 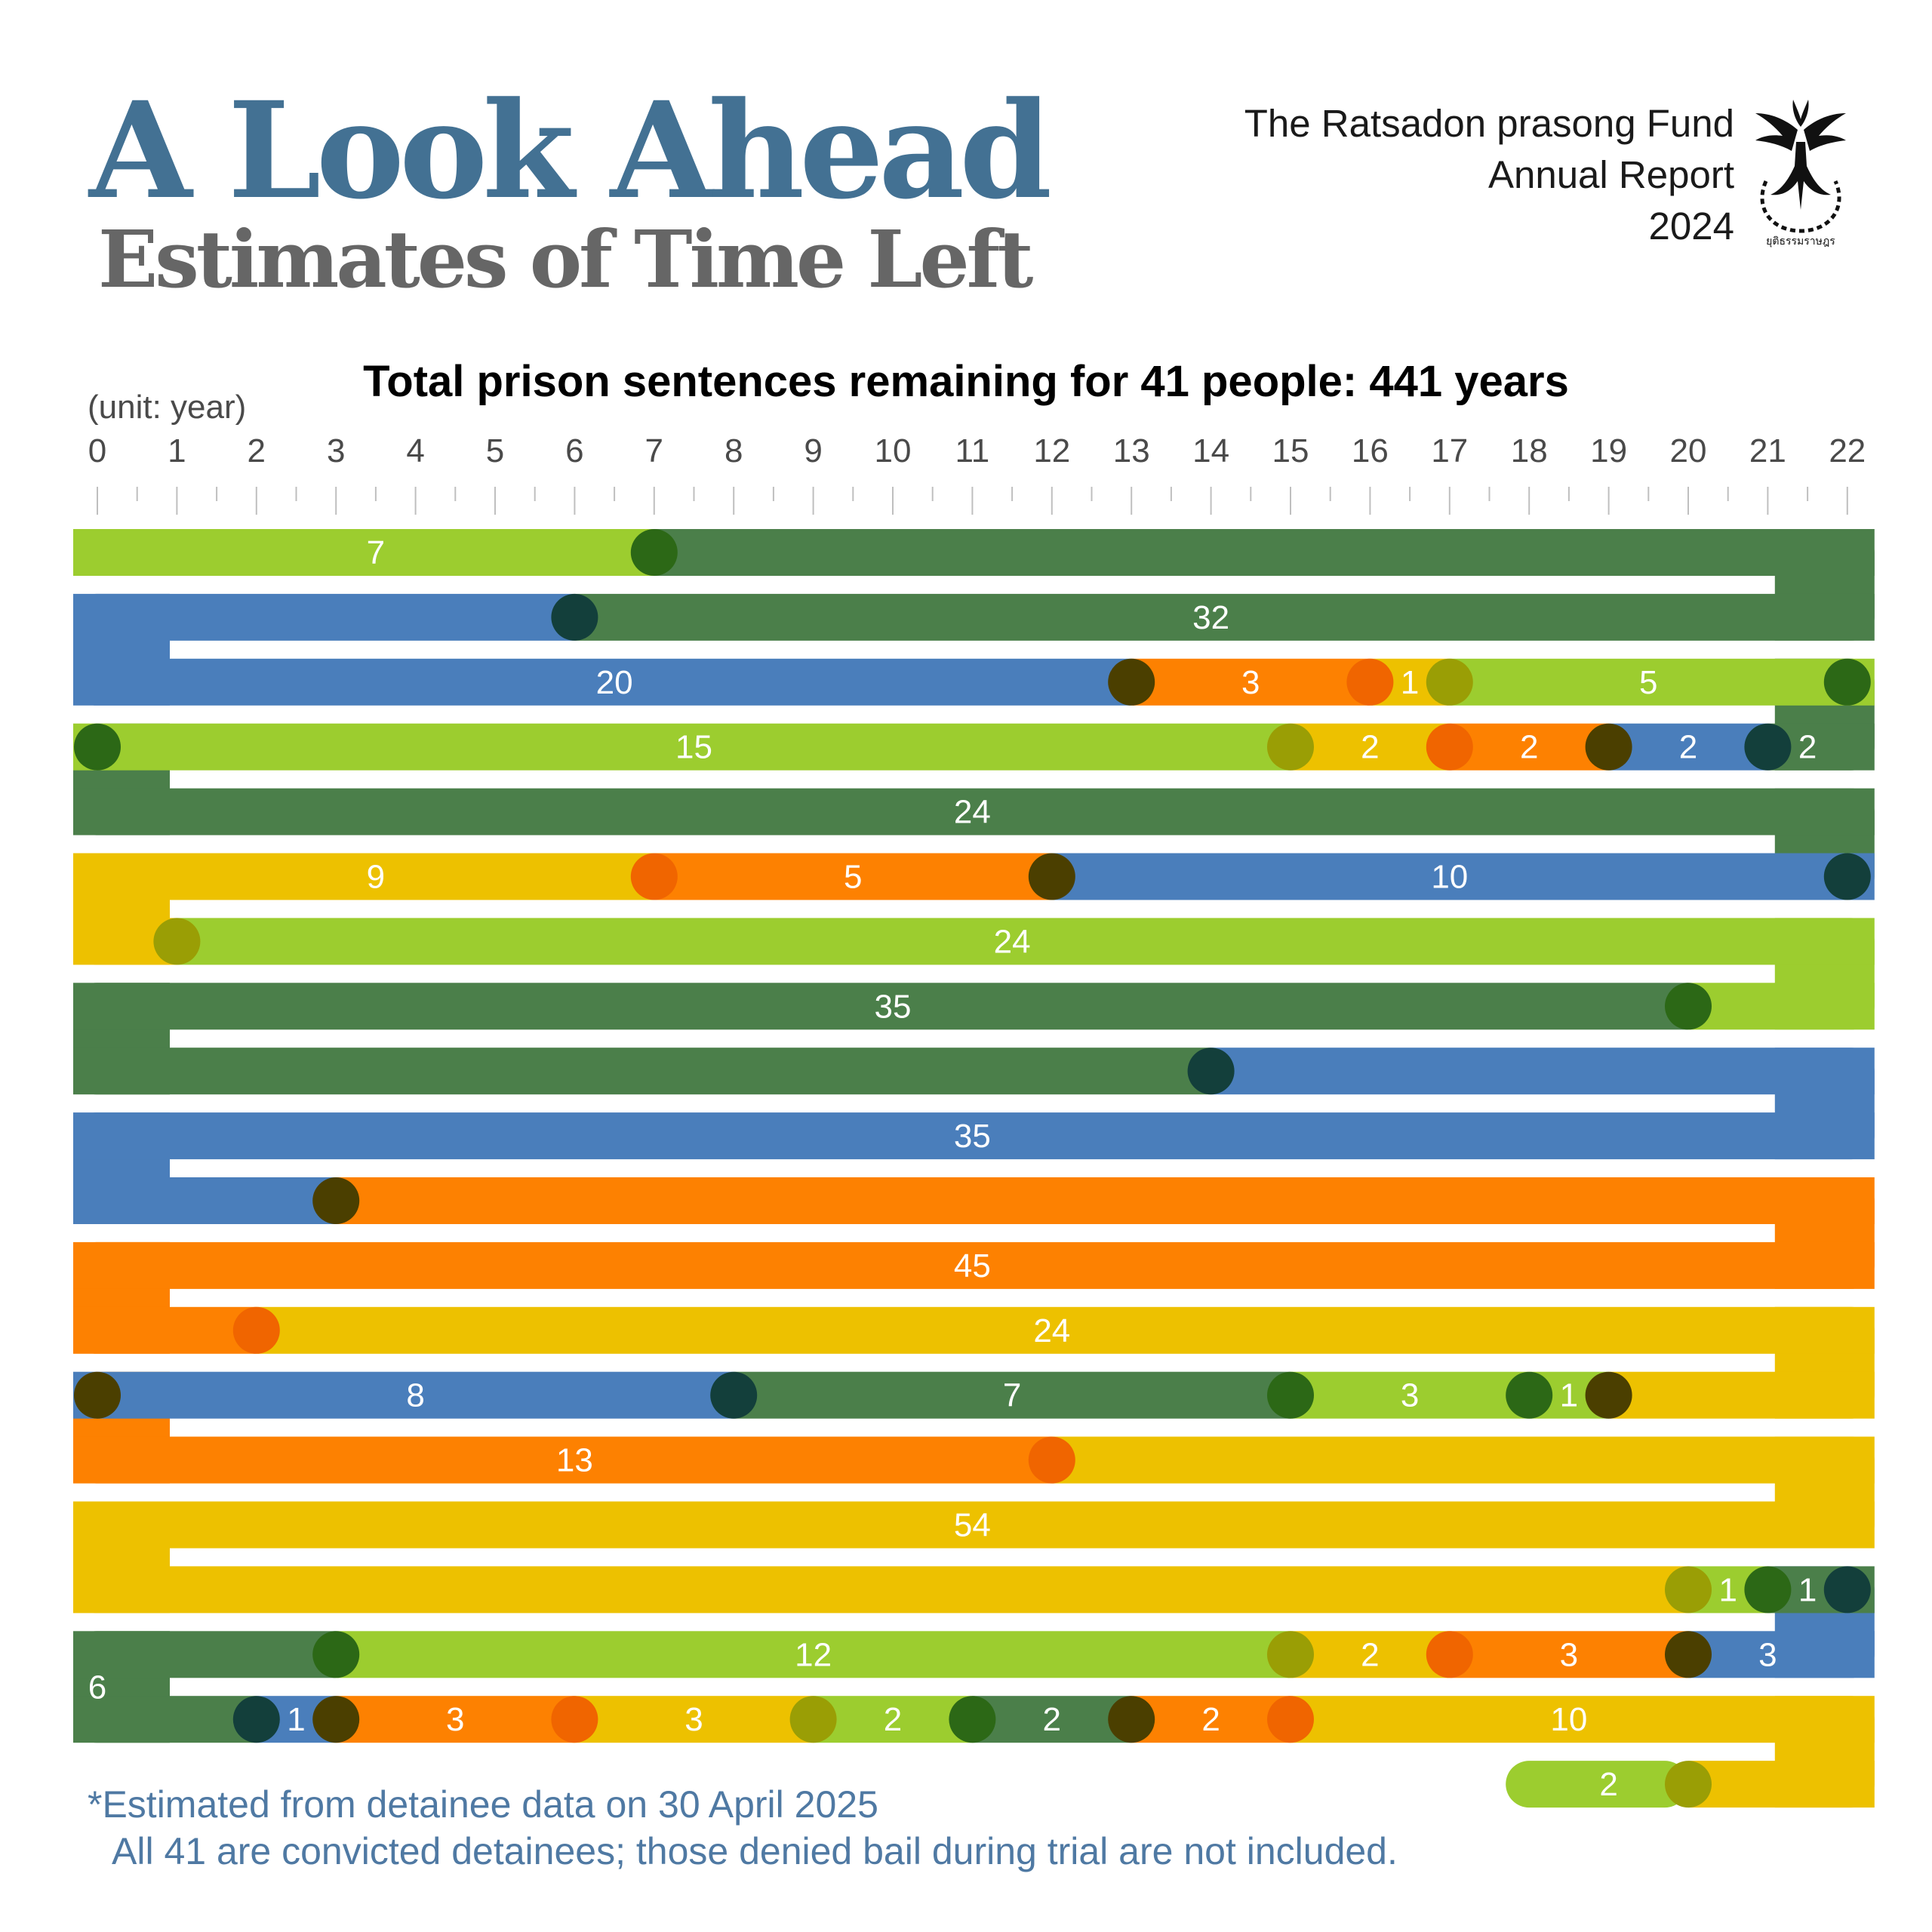 I want to click on x-axis-tick-label: 14, so click(x=1210, y=450).